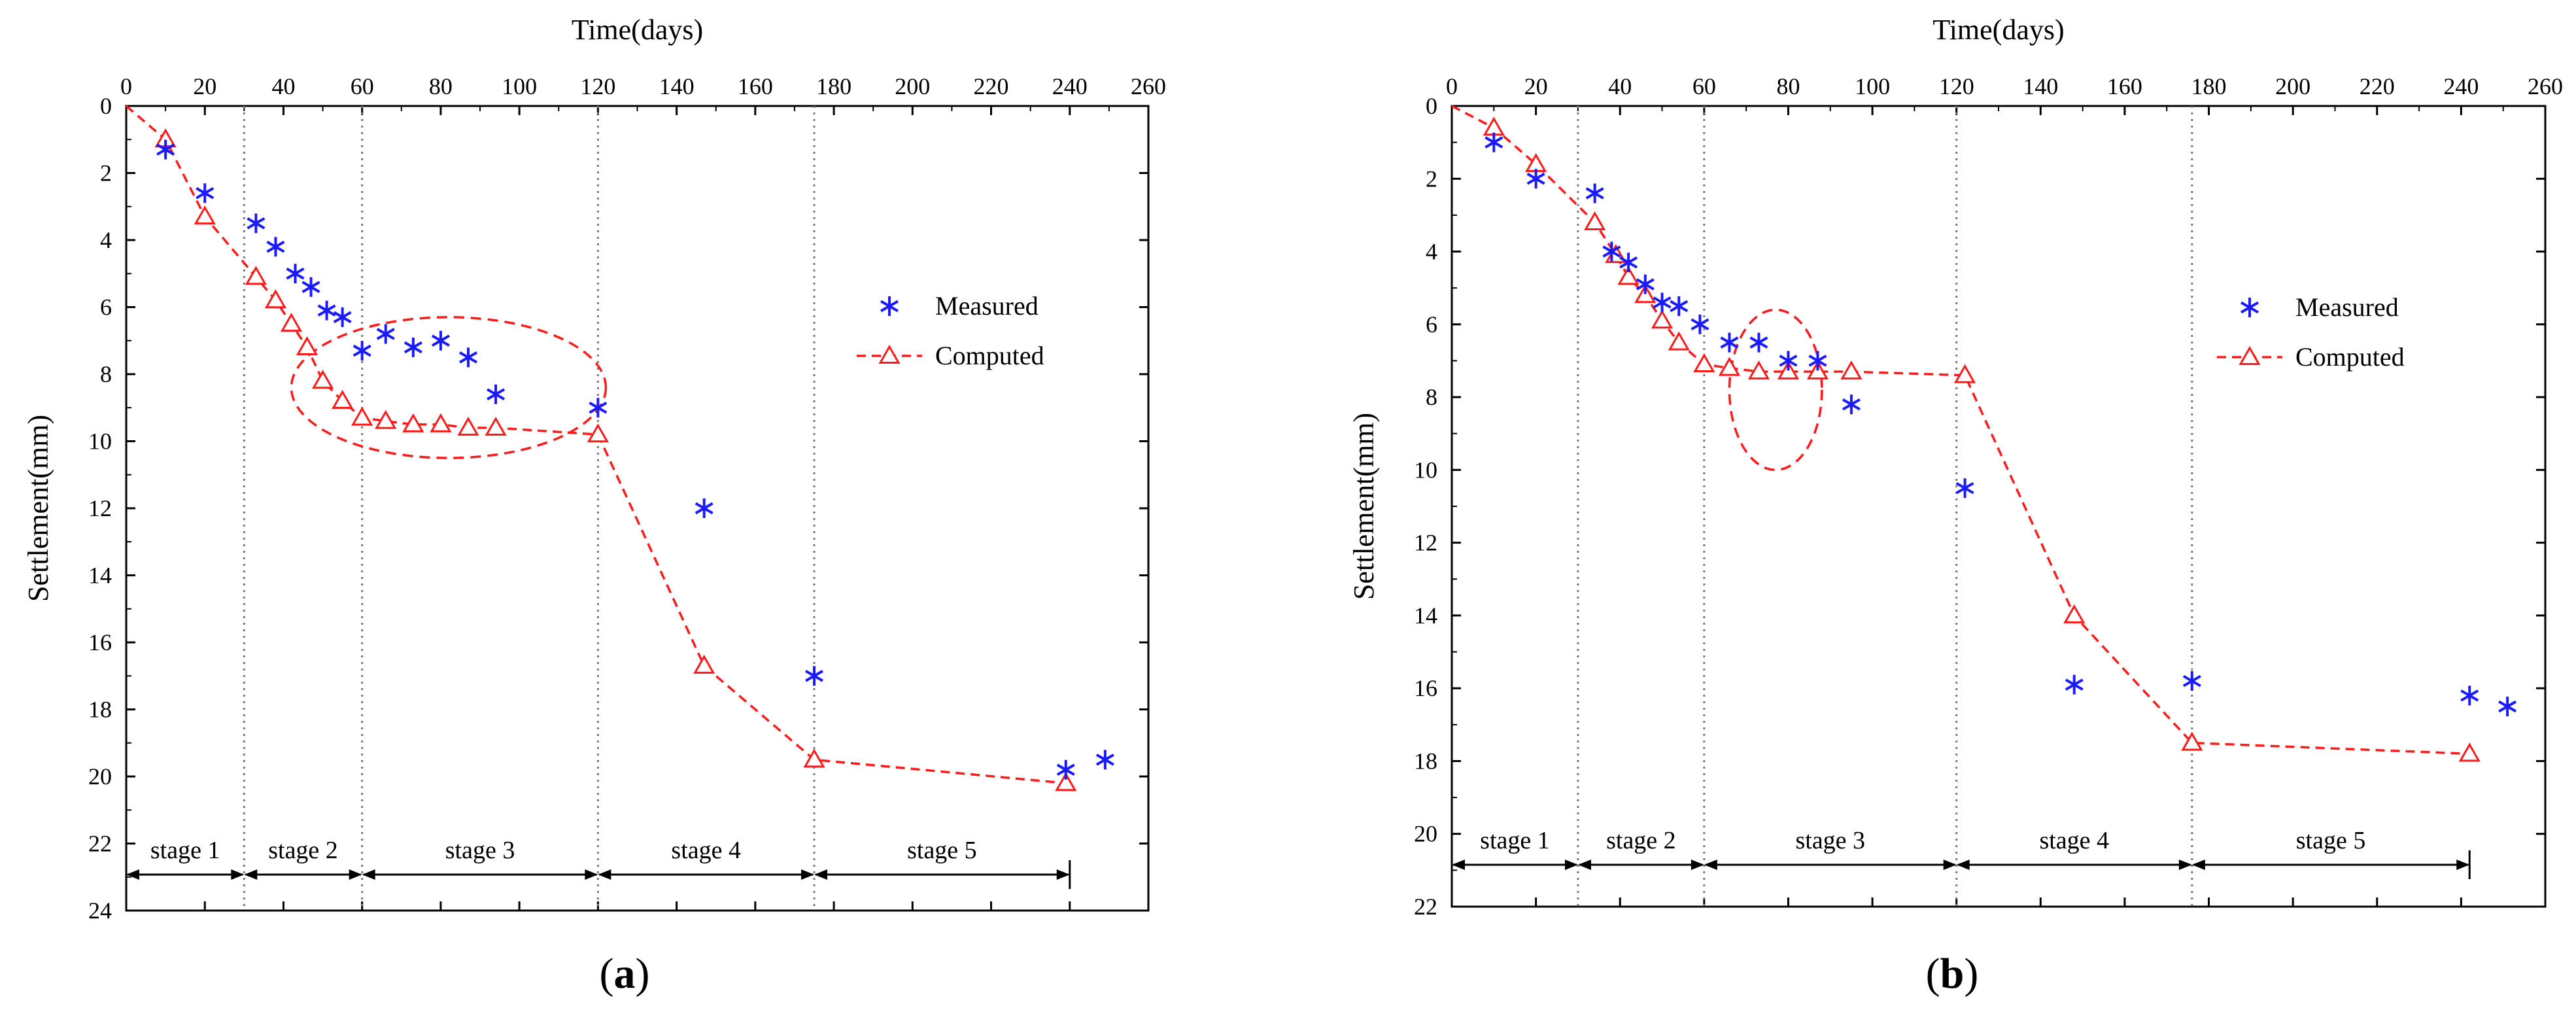 This screenshot has height=1027, width=2576. Describe the element at coordinates (755, 86) in the screenshot. I see `x-tick-label: 160` at that location.